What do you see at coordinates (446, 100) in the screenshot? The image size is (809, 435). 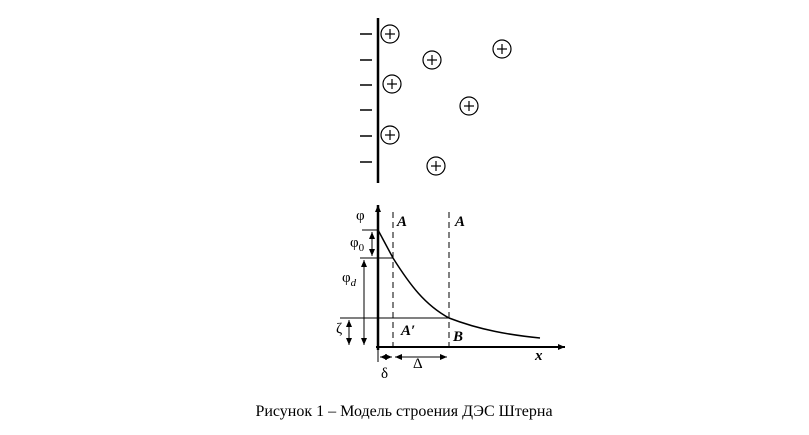 I see `positive-ions` at bounding box center [446, 100].